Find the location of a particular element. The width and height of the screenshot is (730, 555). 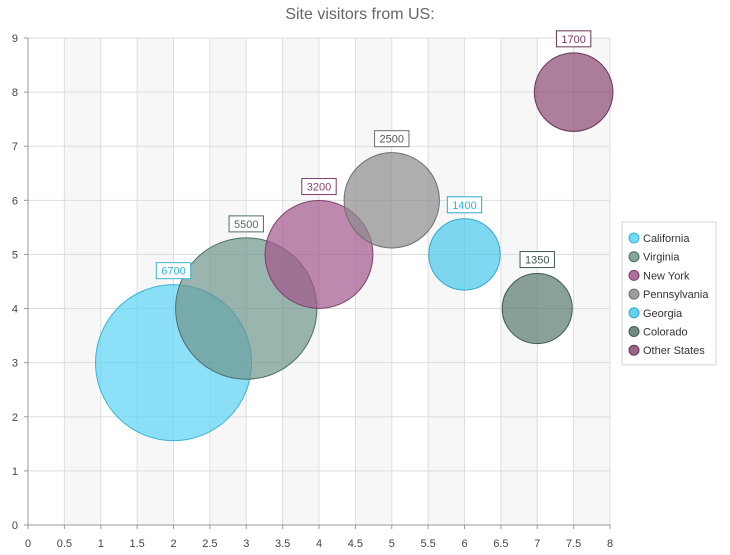

legend-label: New York is located at coordinates (666, 276).